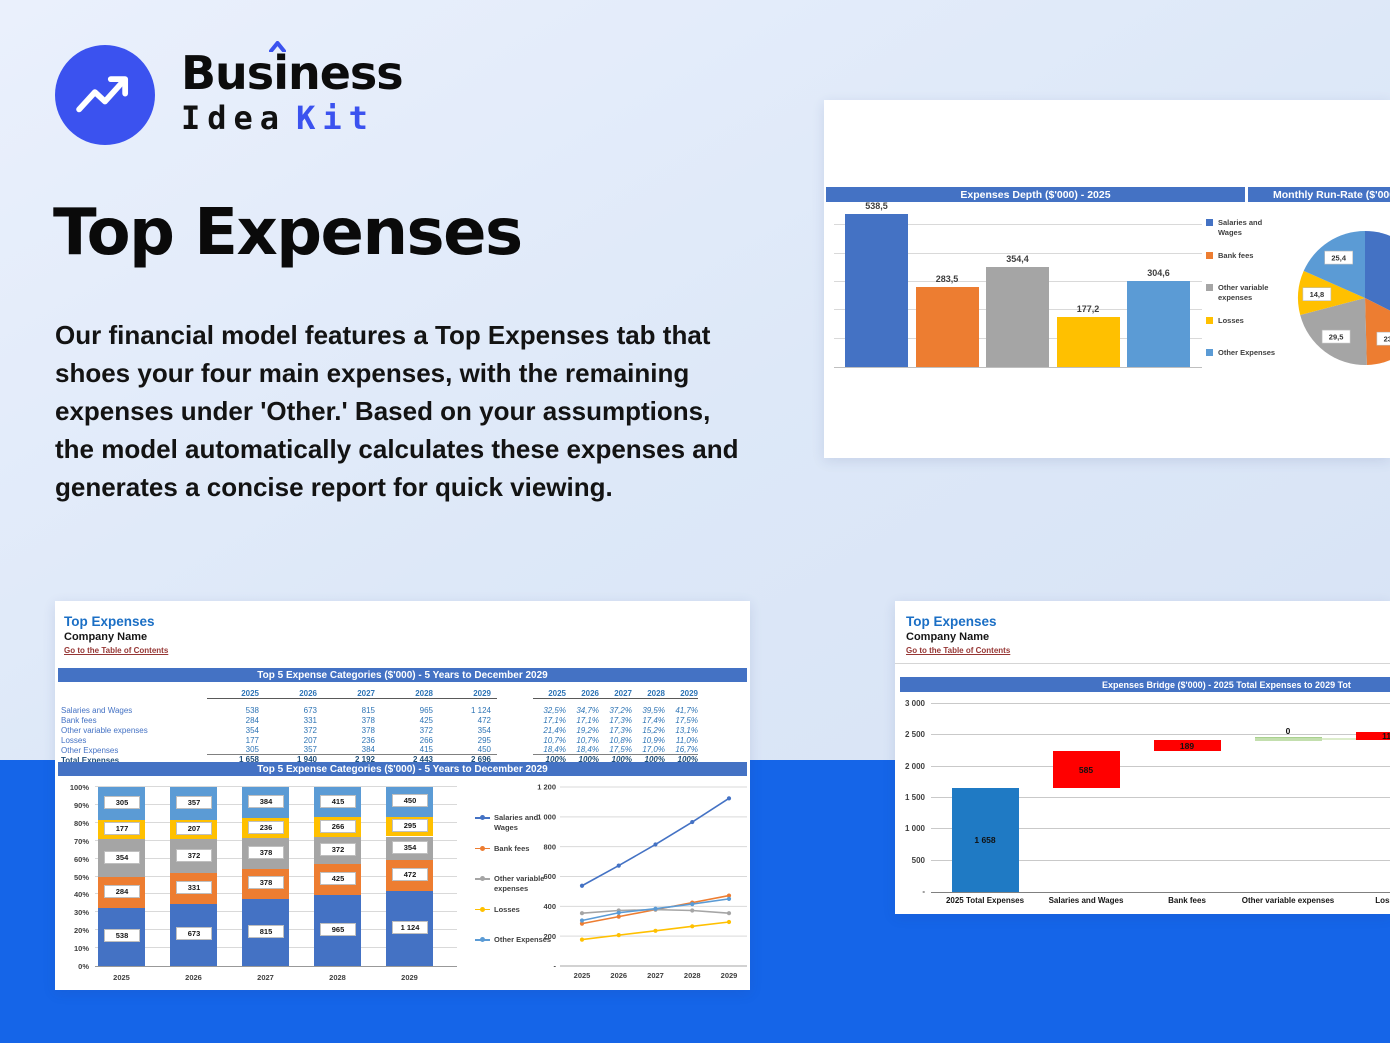 This screenshot has width=1390, height=1043. Describe the element at coordinates (121, 977) in the screenshot. I see `x-axis-category-label: 2025` at that location.